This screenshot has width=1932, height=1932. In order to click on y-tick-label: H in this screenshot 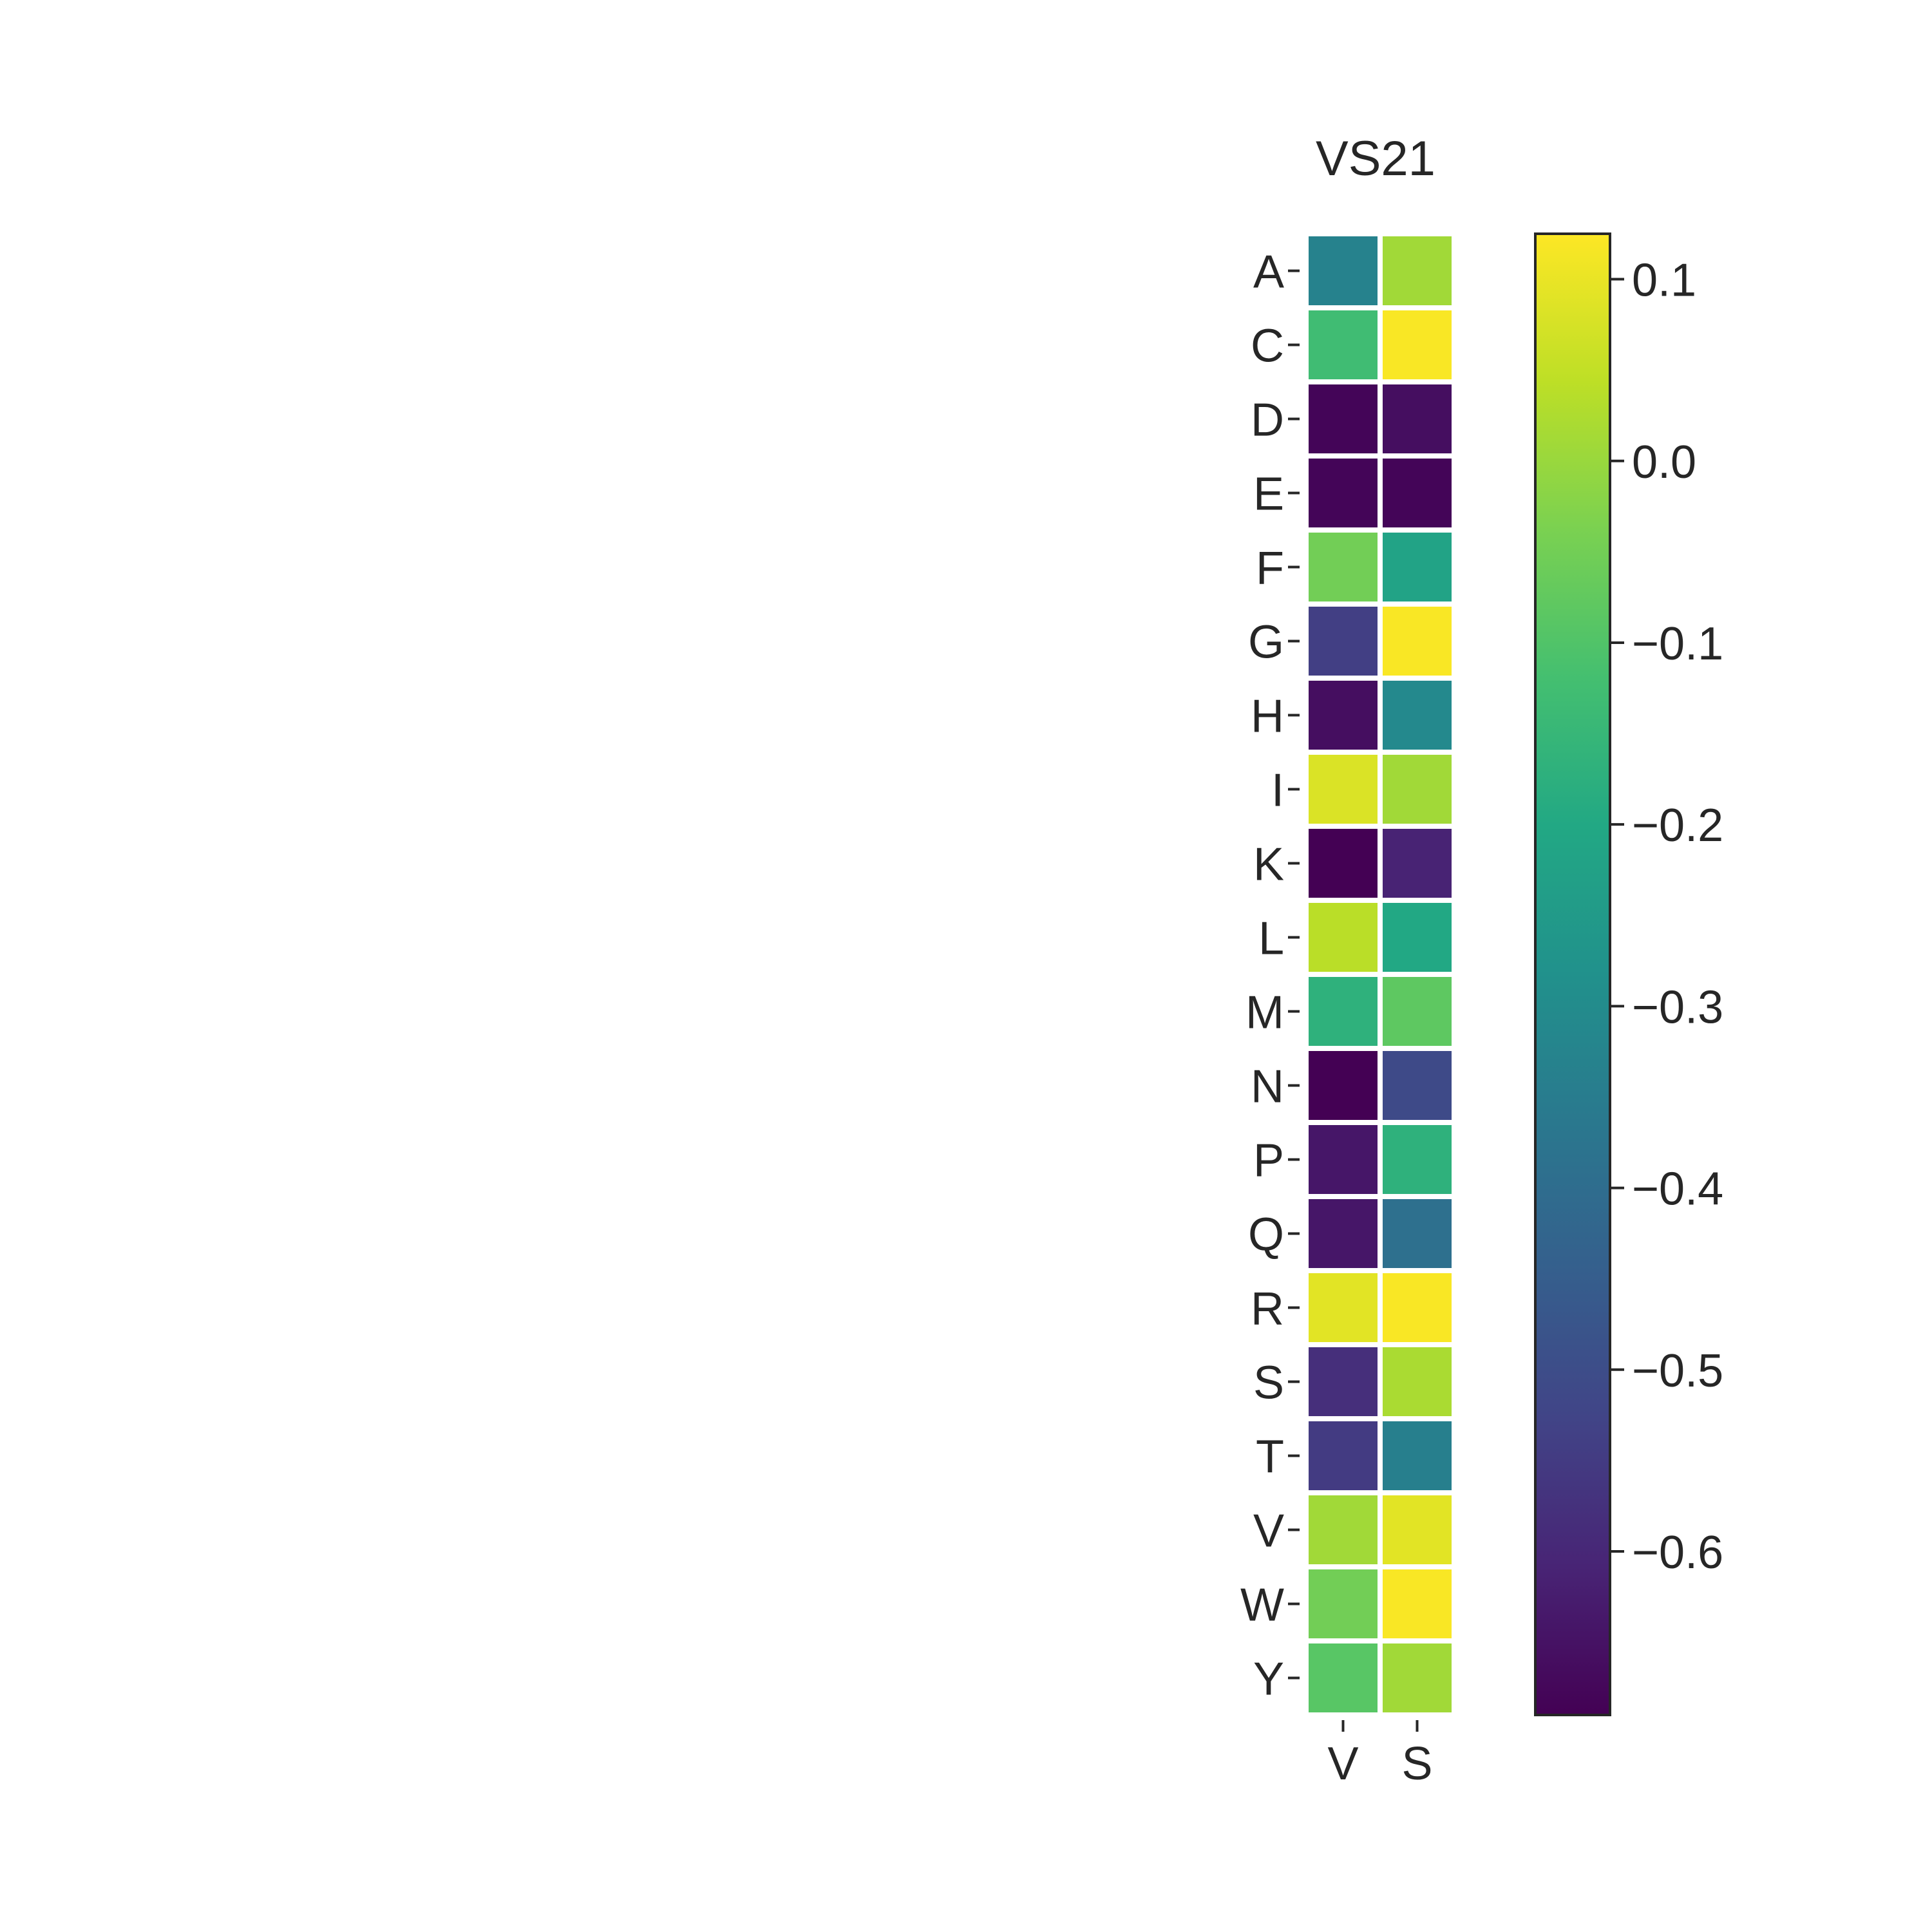, I will do `click(1267, 717)`.